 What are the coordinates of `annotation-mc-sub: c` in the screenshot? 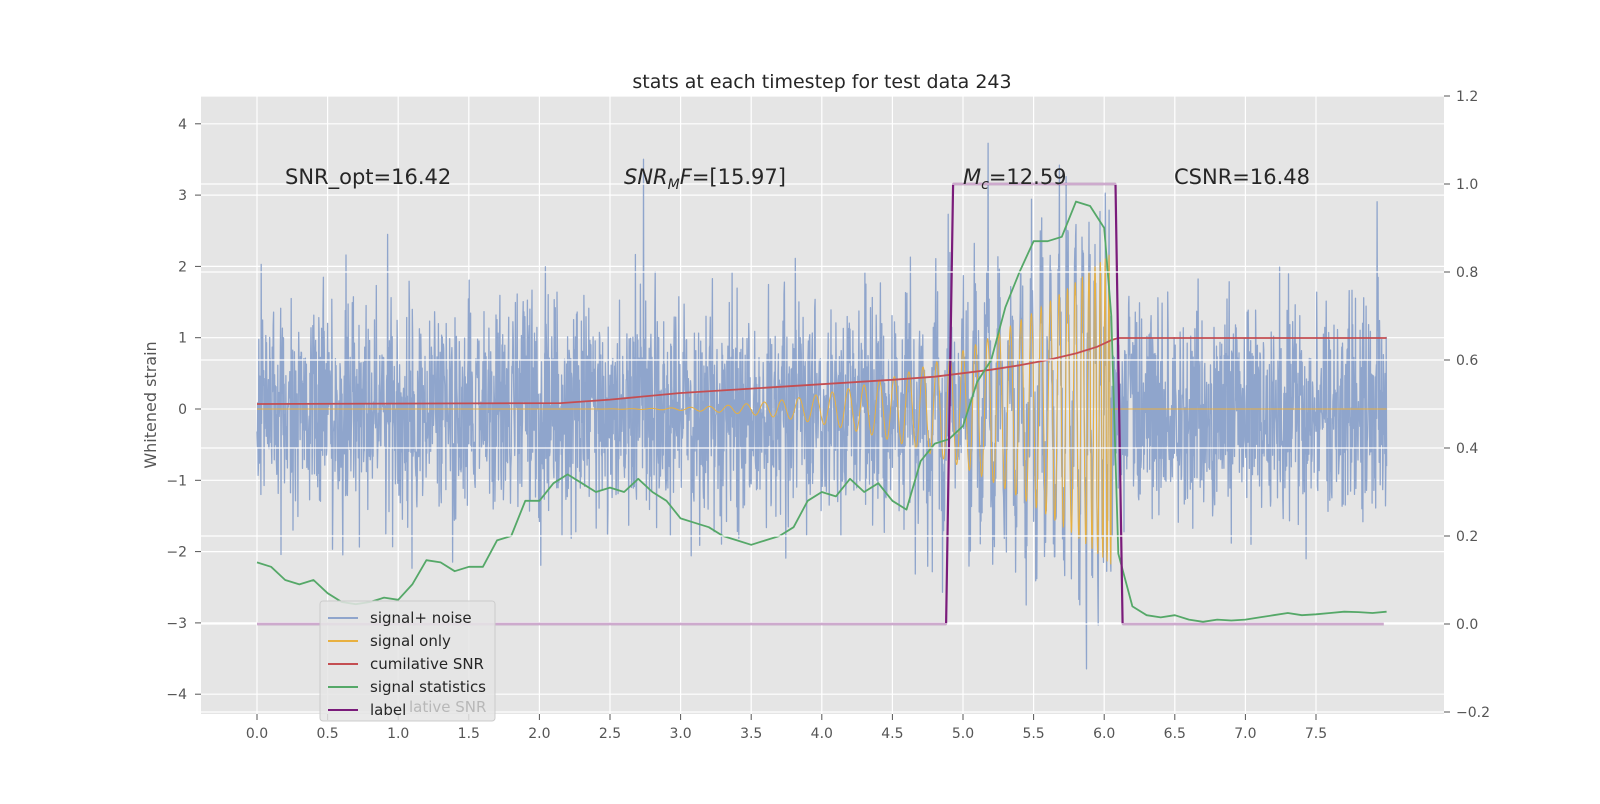 It's located at (985, 185).